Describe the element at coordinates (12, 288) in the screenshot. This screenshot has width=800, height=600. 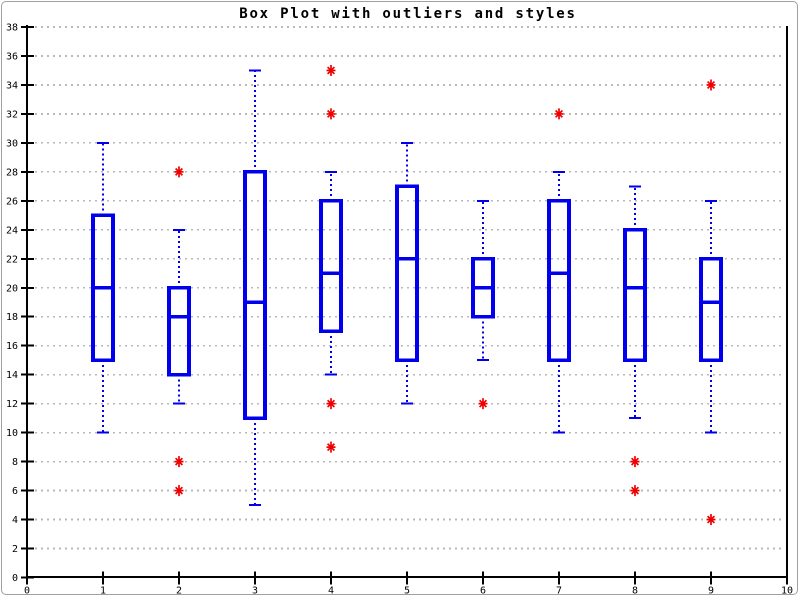
I see `y-tick-label: 20` at that location.